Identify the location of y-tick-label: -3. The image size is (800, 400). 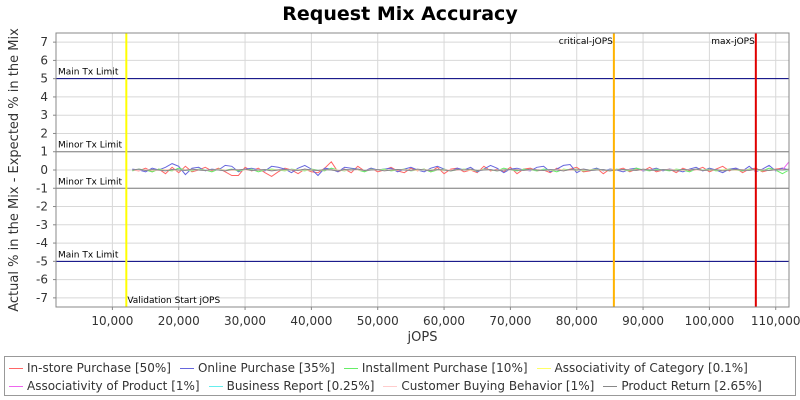
(42, 225).